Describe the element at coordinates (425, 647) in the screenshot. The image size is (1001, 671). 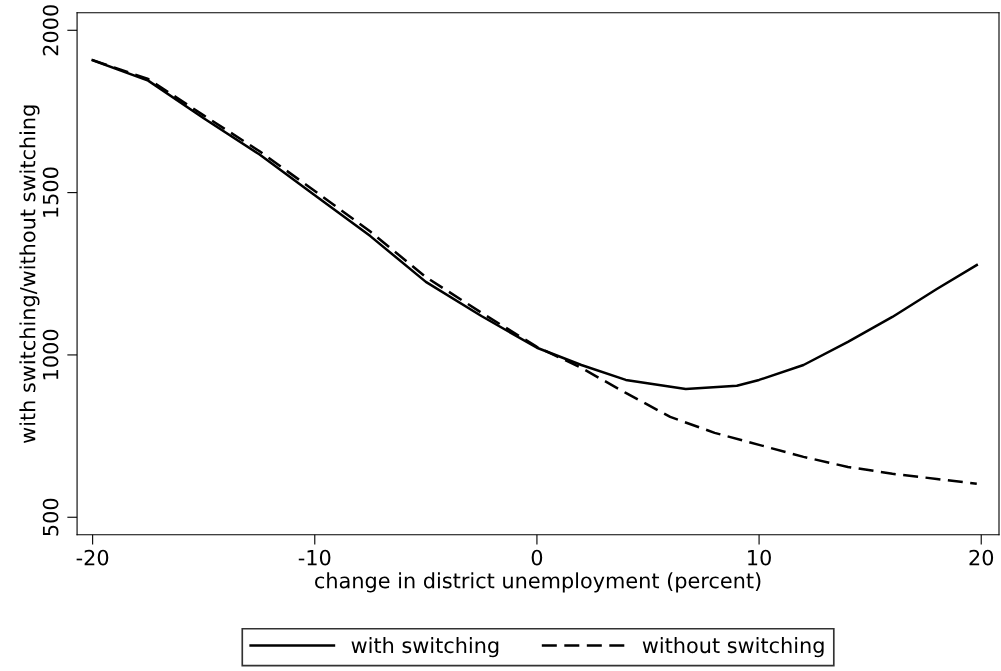
I see `legend-label: with switching` at that location.